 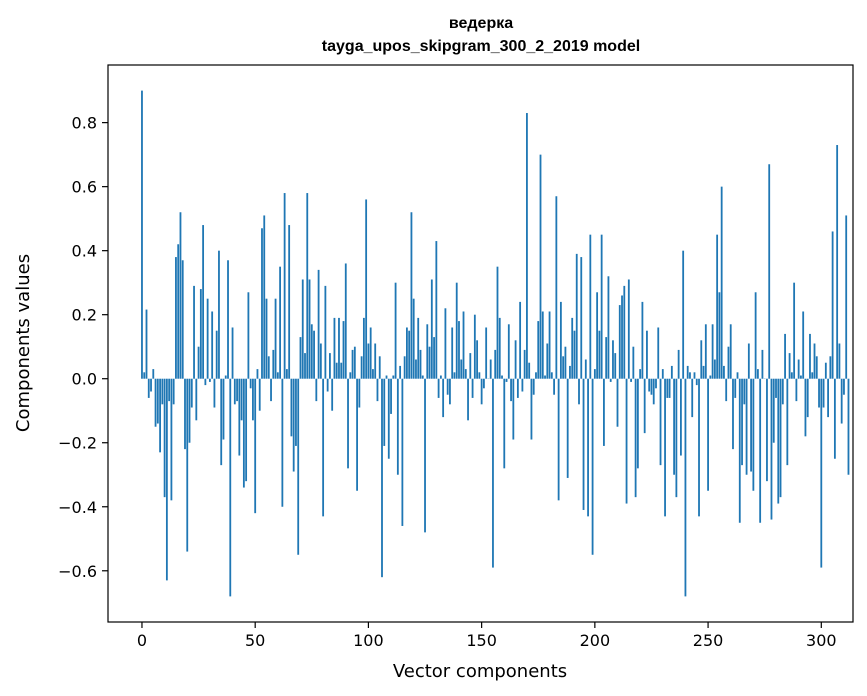 I want to click on y-tick-label: 0.2, so click(x=84, y=315).